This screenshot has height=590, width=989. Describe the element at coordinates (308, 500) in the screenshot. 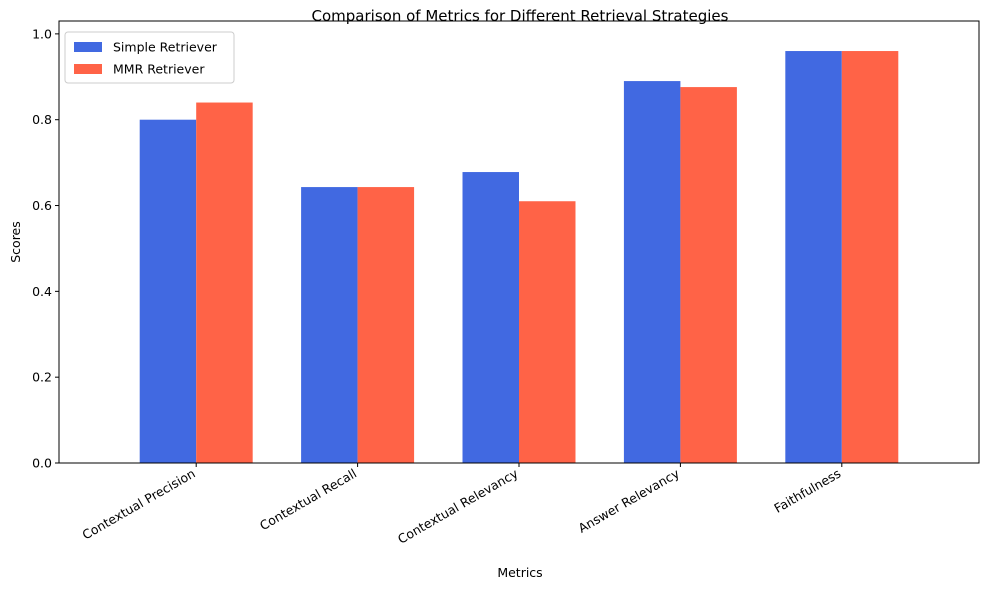

I see `x-tick-label: Contextual Recall` at that location.